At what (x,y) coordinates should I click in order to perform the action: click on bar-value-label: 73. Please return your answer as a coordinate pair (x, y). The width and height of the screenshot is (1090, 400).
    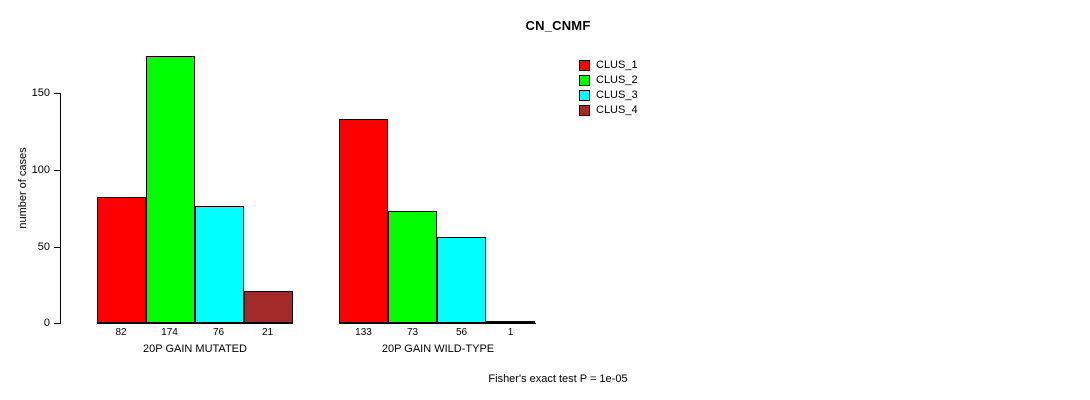
    Looking at the image, I should click on (412, 332).